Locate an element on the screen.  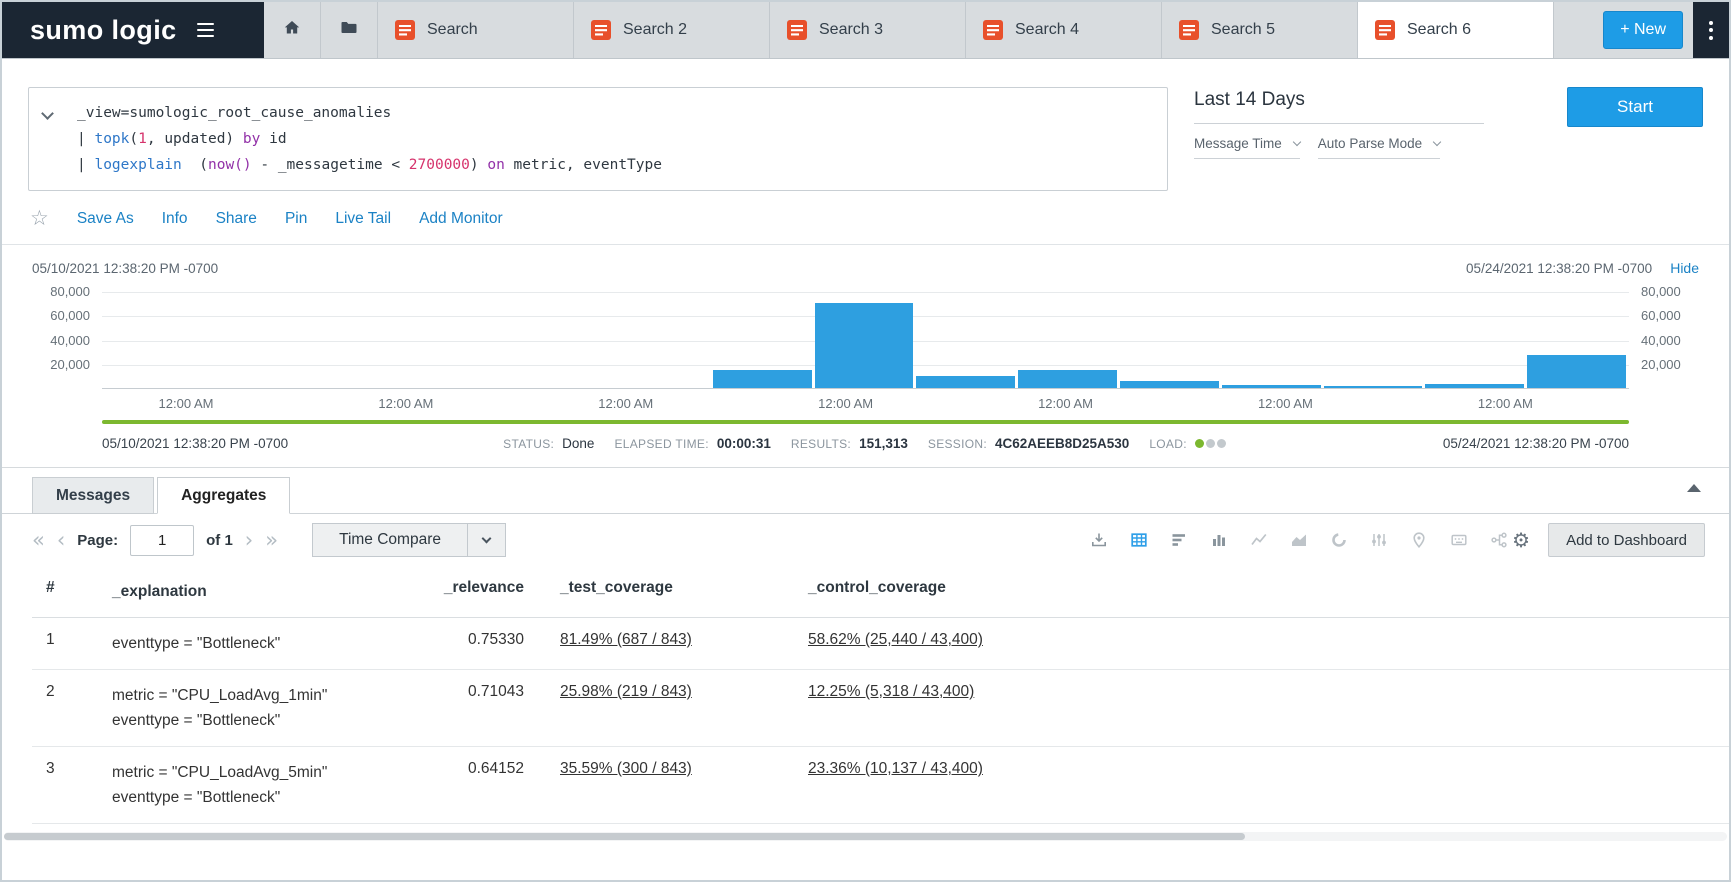
y-axis-label: 80,000 is located at coordinates (1661, 291).